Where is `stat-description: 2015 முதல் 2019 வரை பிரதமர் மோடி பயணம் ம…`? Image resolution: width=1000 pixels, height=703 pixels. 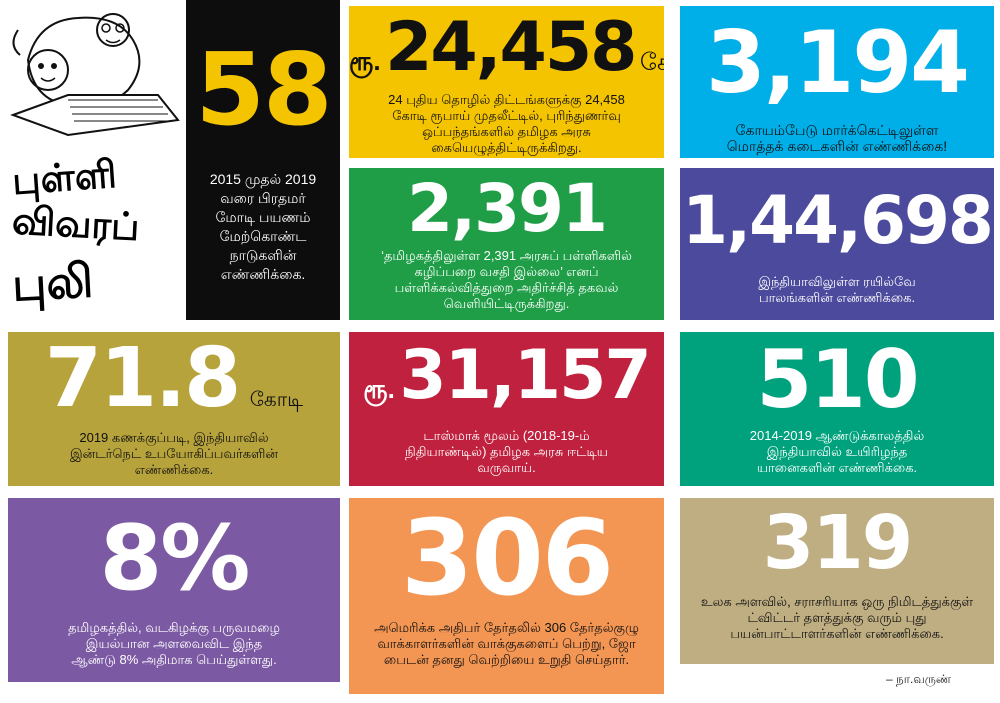 stat-description: 2015 முதல் 2019 வரை பிரதமர் மோடி பயணம் ம… is located at coordinates (263, 226).